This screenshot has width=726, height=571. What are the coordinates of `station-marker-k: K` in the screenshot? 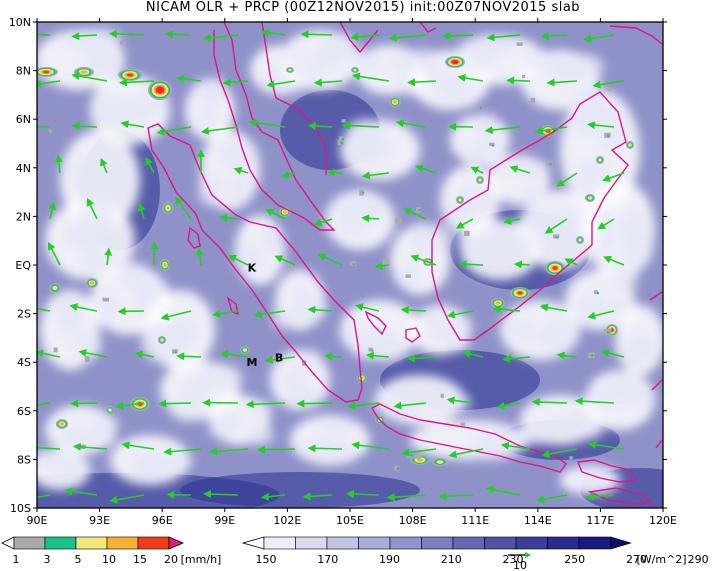 It's located at (252, 267).